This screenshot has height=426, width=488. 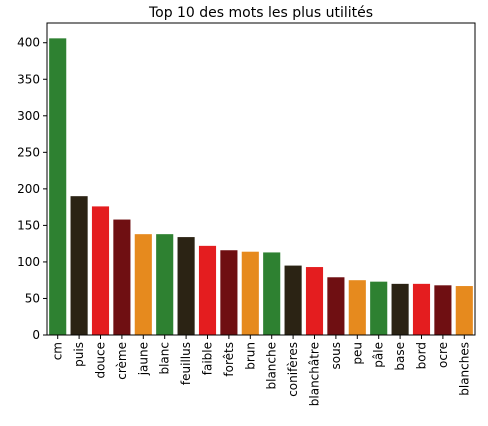 What do you see at coordinates (315, 374) in the screenshot?
I see `x-tick-label: blanchâtre` at bounding box center [315, 374].